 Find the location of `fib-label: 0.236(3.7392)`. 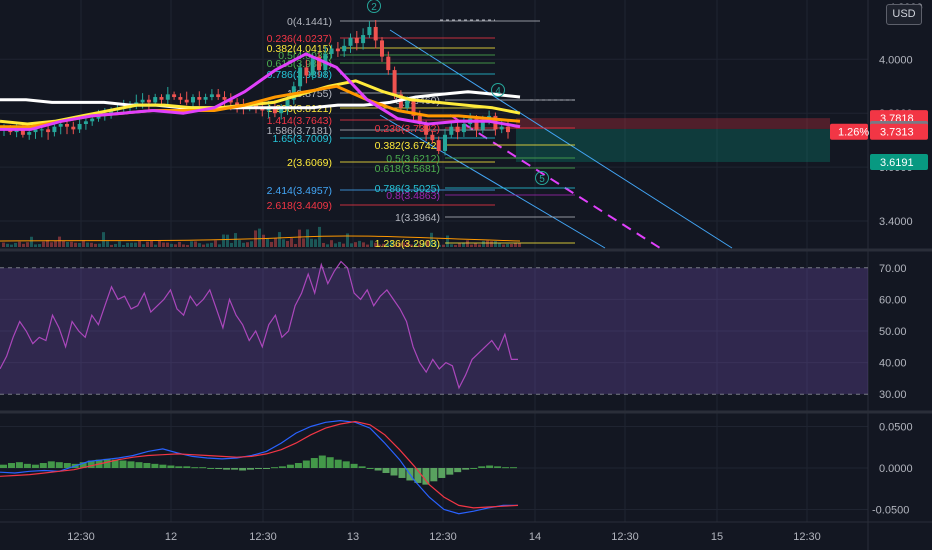

fib-label: 0.236(3.7392) is located at coordinates (407, 129).